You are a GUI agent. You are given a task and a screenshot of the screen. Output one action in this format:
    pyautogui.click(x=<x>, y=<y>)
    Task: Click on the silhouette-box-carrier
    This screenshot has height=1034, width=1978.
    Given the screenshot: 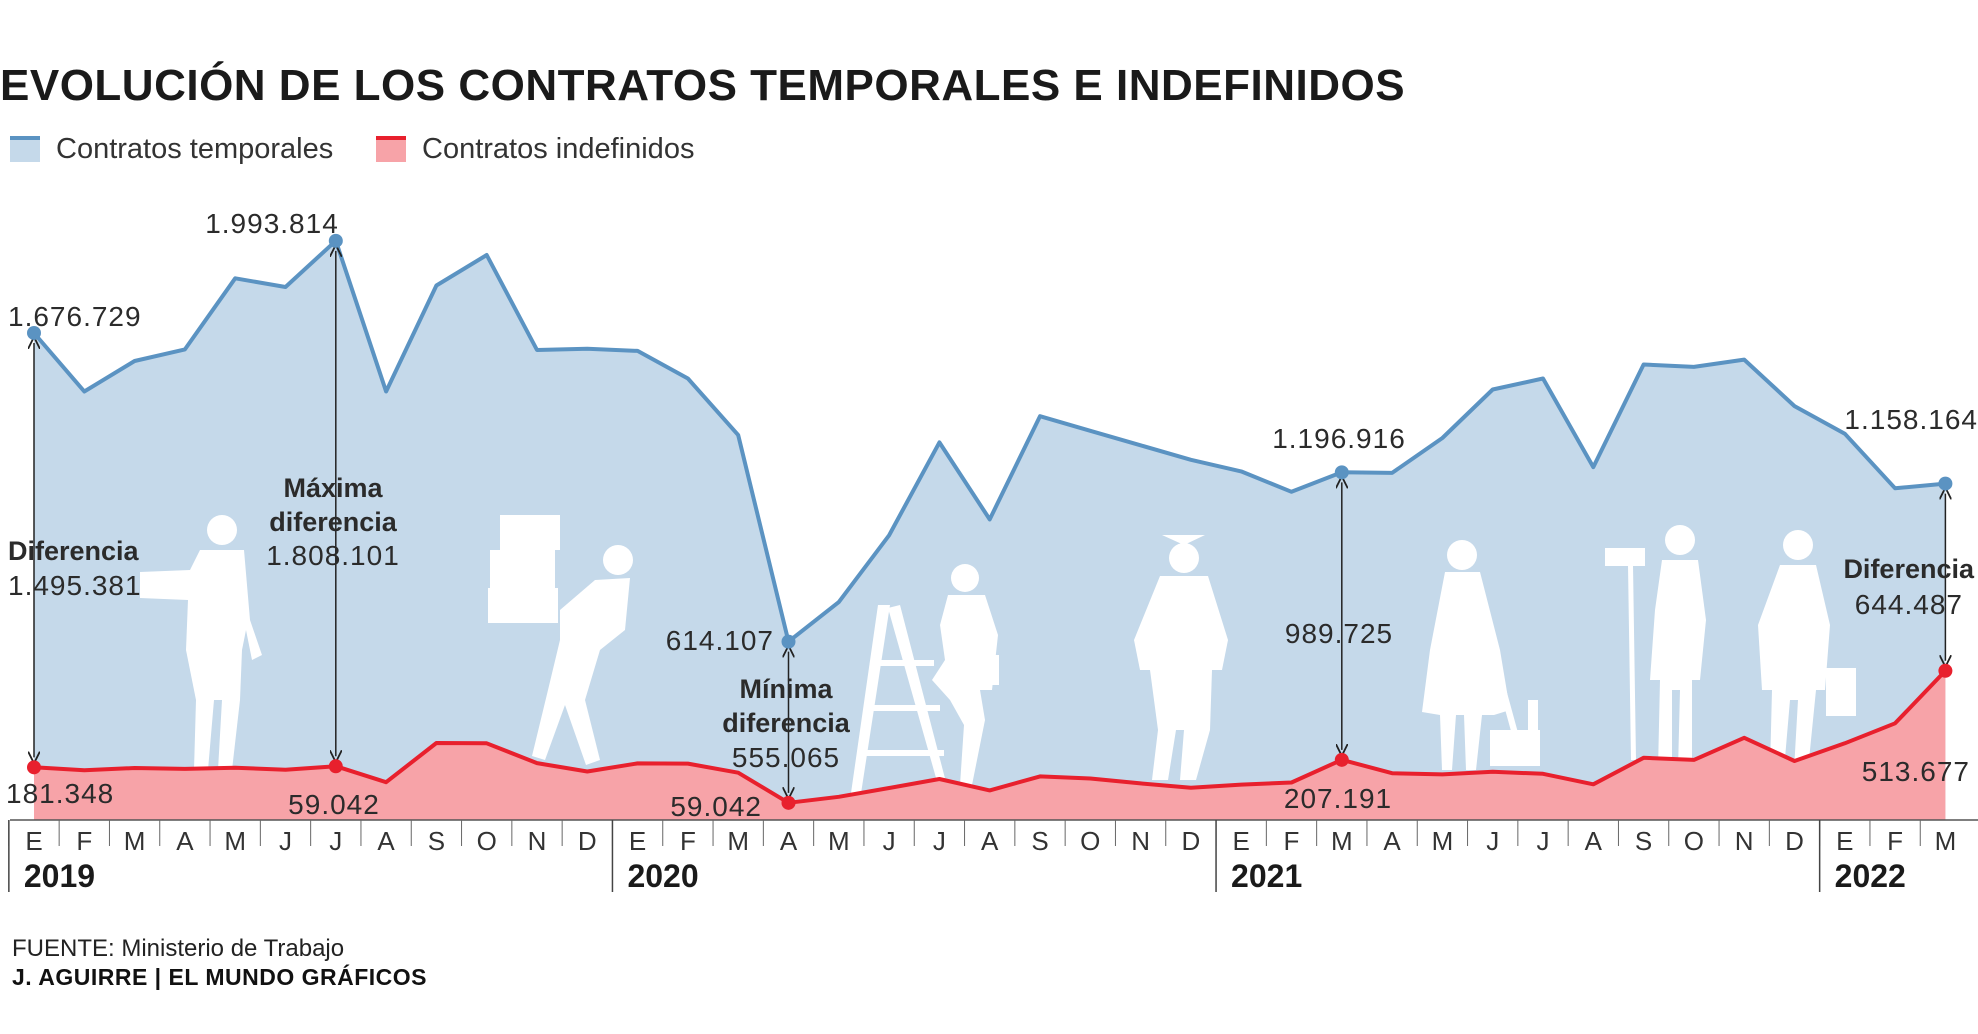 What is the action you would take?
    pyautogui.click(x=560, y=640)
    